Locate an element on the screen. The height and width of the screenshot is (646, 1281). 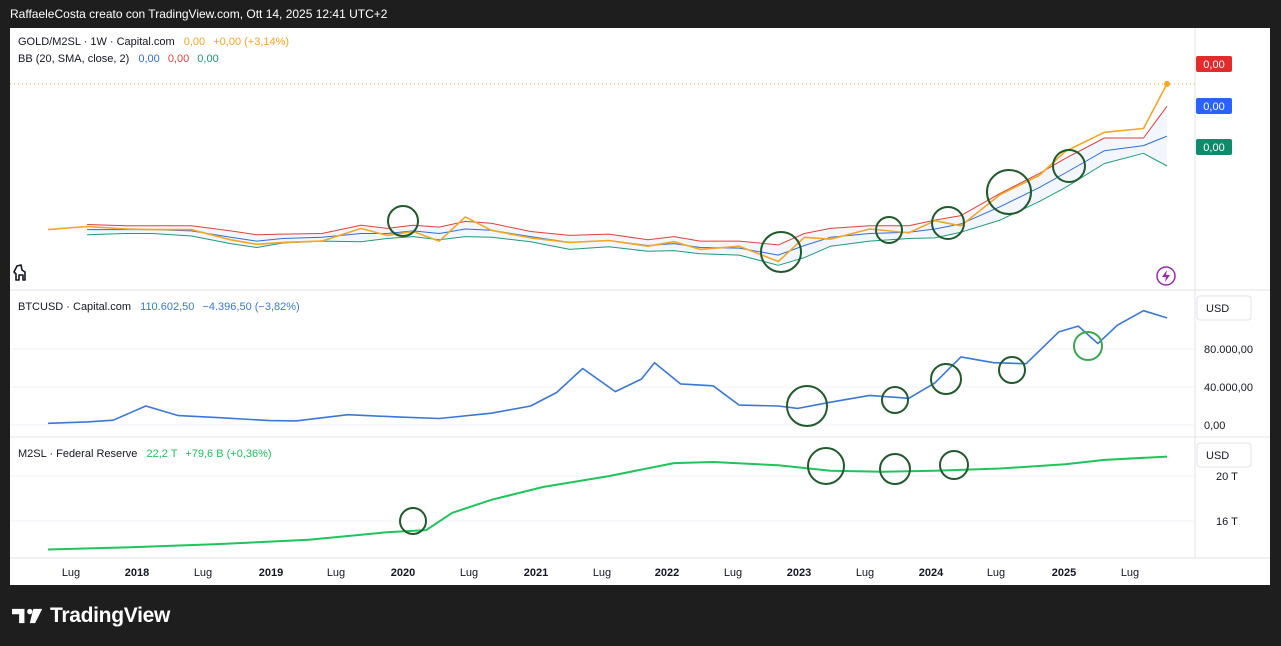
time-axis-label: 2019 is located at coordinates (271, 573).